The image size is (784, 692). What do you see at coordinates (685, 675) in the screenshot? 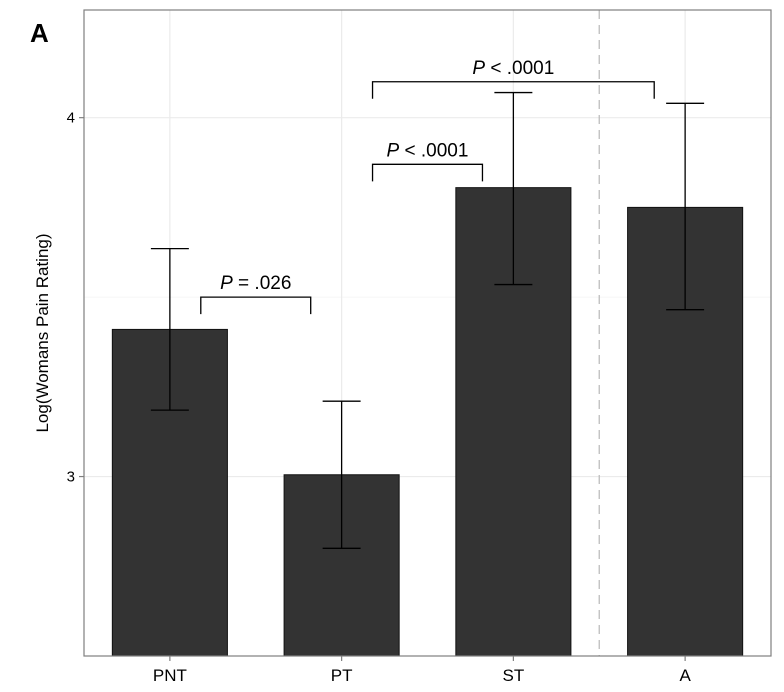
I see `x-tick-label-a: A` at bounding box center [685, 675].